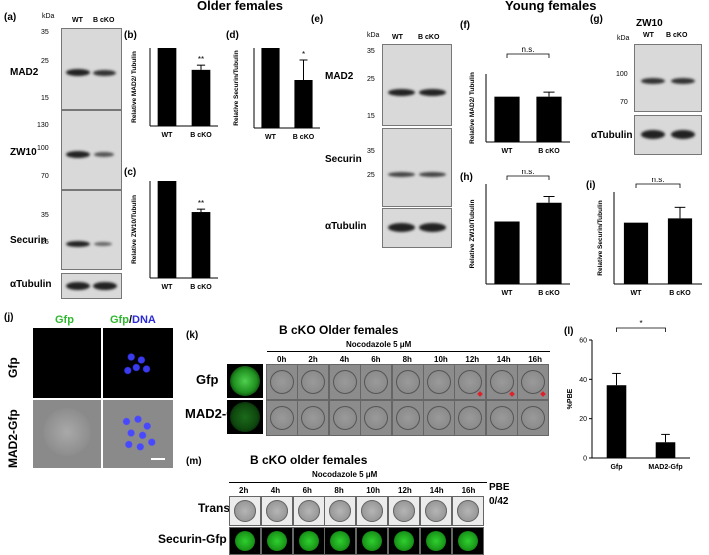 This screenshot has height=555, width=709. What do you see at coordinates (397, 37) in the screenshot?
I see `lane-wt-e: WT` at bounding box center [397, 37].